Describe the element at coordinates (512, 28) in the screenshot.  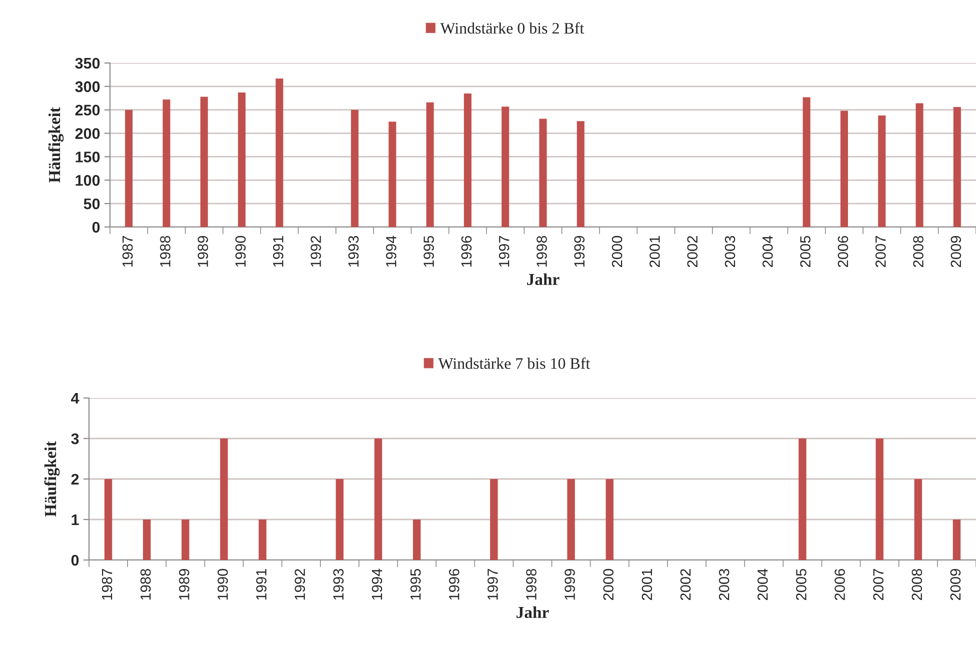
I see `legend-label: Windstärke 0 bis 2 Bft` at that location.